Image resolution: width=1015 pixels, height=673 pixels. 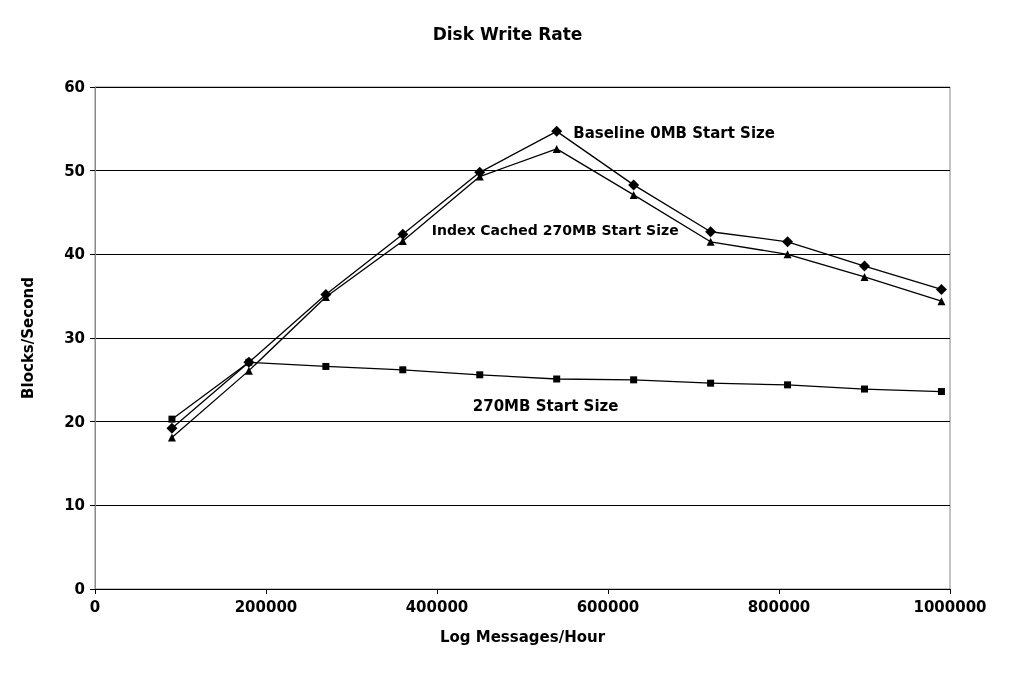 What do you see at coordinates (74, 87) in the screenshot?
I see `y-tick-label: 60` at bounding box center [74, 87].